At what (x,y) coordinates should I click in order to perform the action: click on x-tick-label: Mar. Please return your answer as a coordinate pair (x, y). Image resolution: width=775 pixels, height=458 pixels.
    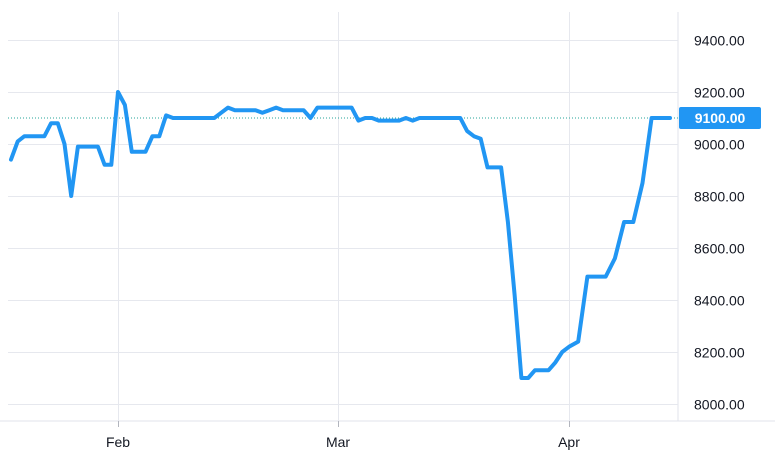
    Looking at the image, I should click on (338, 442).